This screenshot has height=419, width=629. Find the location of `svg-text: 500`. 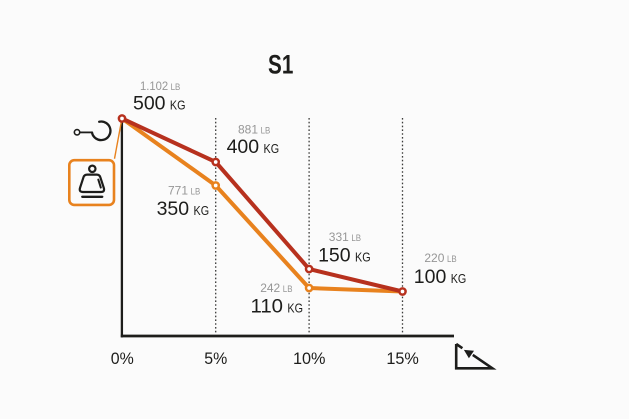

svg-text: 500 is located at coordinates (149, 103).